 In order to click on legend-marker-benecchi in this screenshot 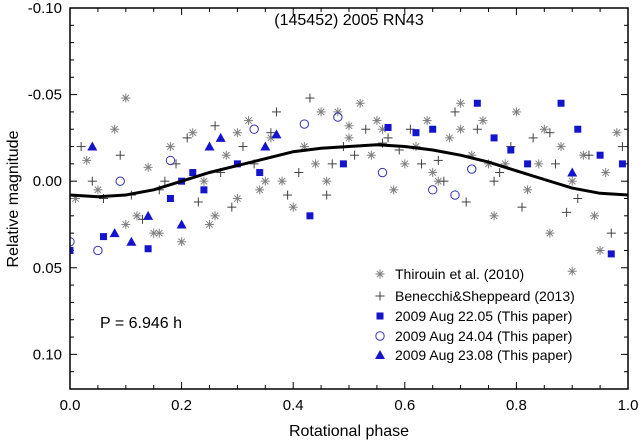, I will do `click(380, 296)`.